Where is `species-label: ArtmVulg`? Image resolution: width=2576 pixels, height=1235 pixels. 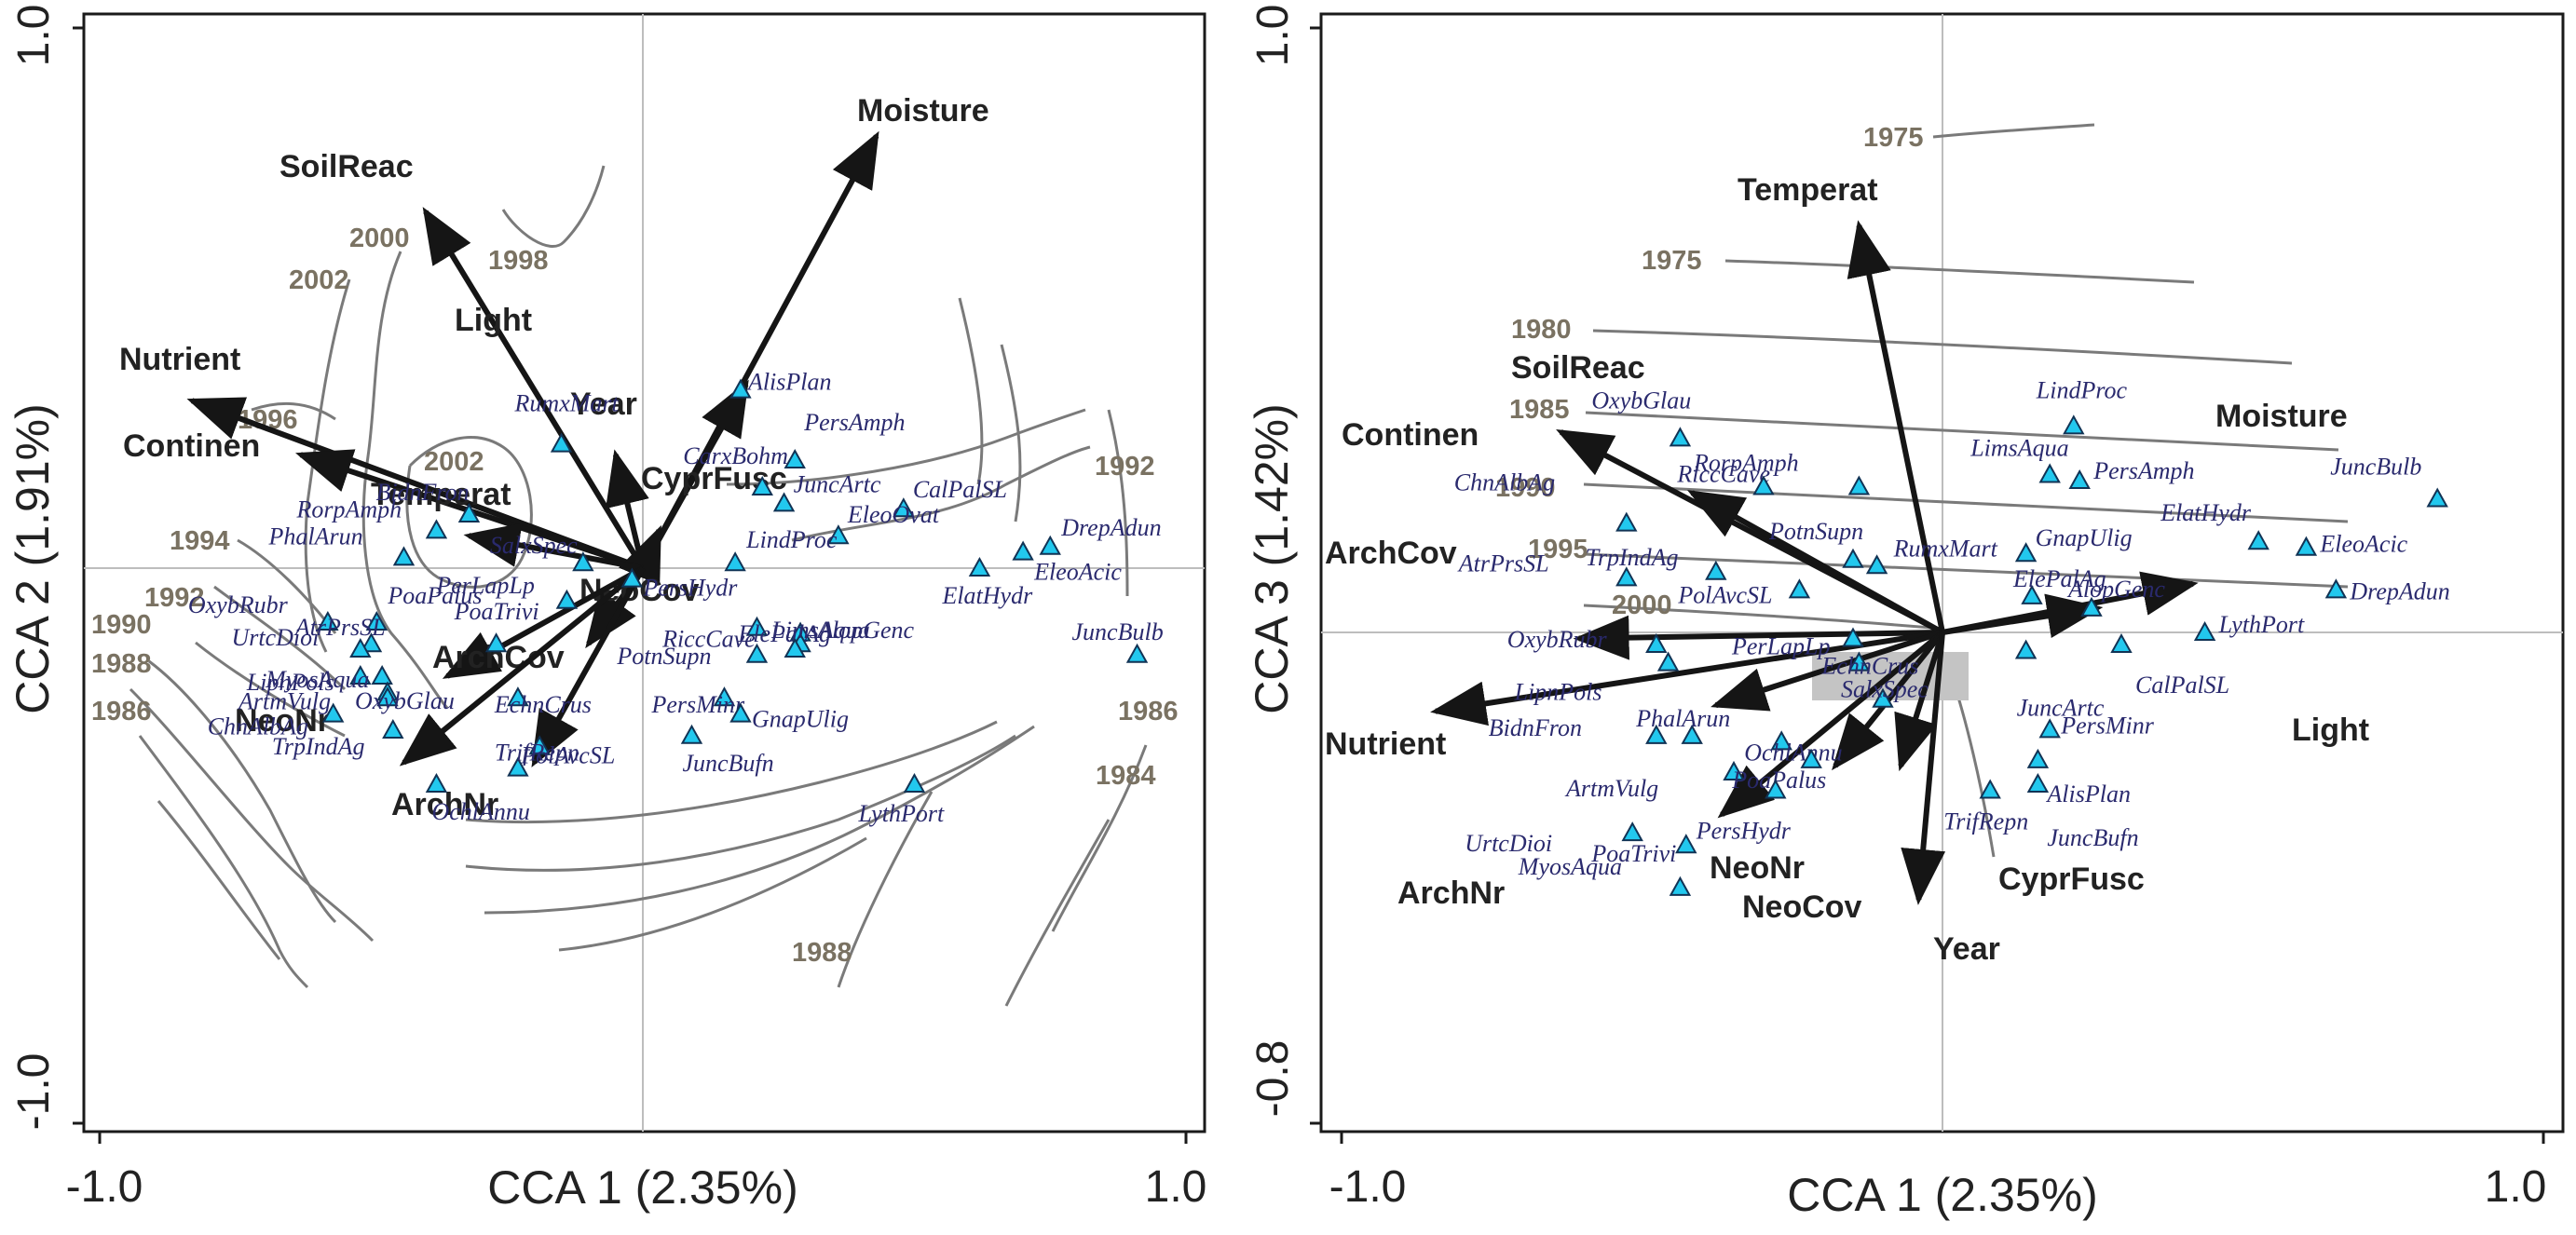 species-label: ArtmVulg is located at coordinates (1611, 788).